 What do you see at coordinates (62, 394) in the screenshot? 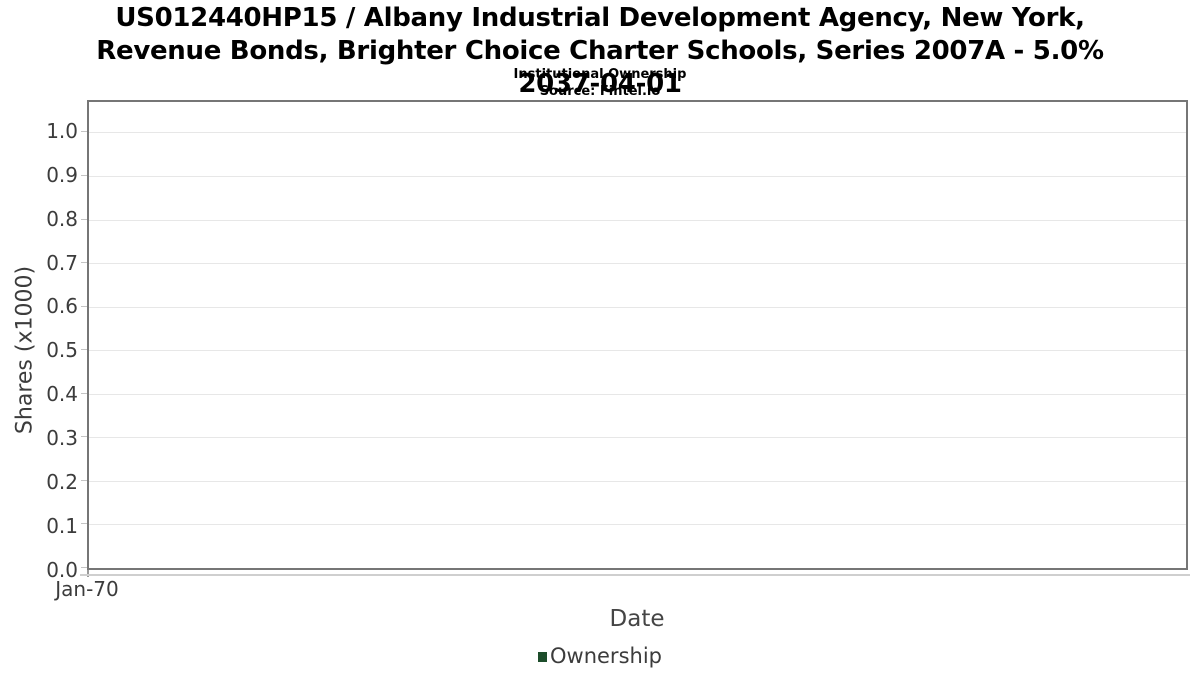
I see `y-tick-label: 0.4` at bounding box center [62, 394].